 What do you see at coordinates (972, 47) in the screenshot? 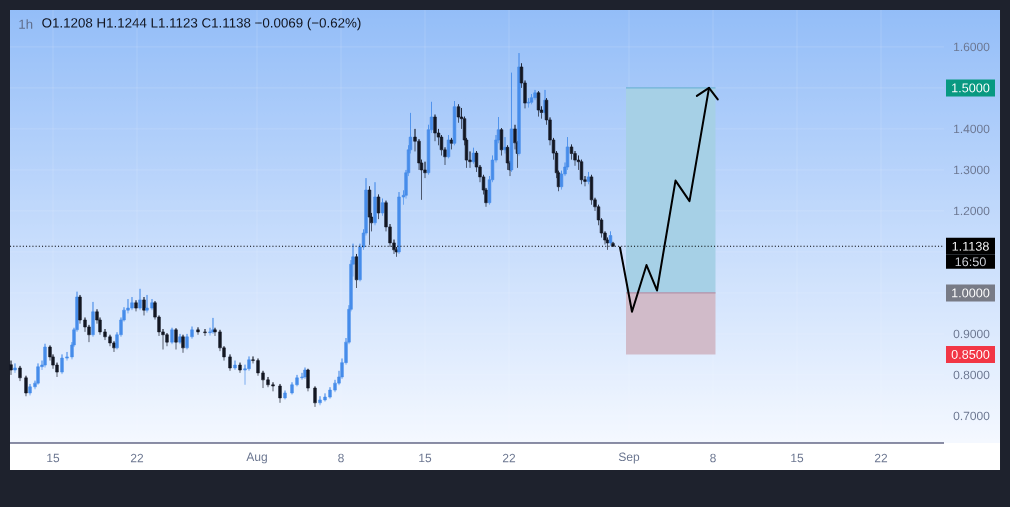
I see `y-tick-label: 1.6000` at bounding box center [972, 47].